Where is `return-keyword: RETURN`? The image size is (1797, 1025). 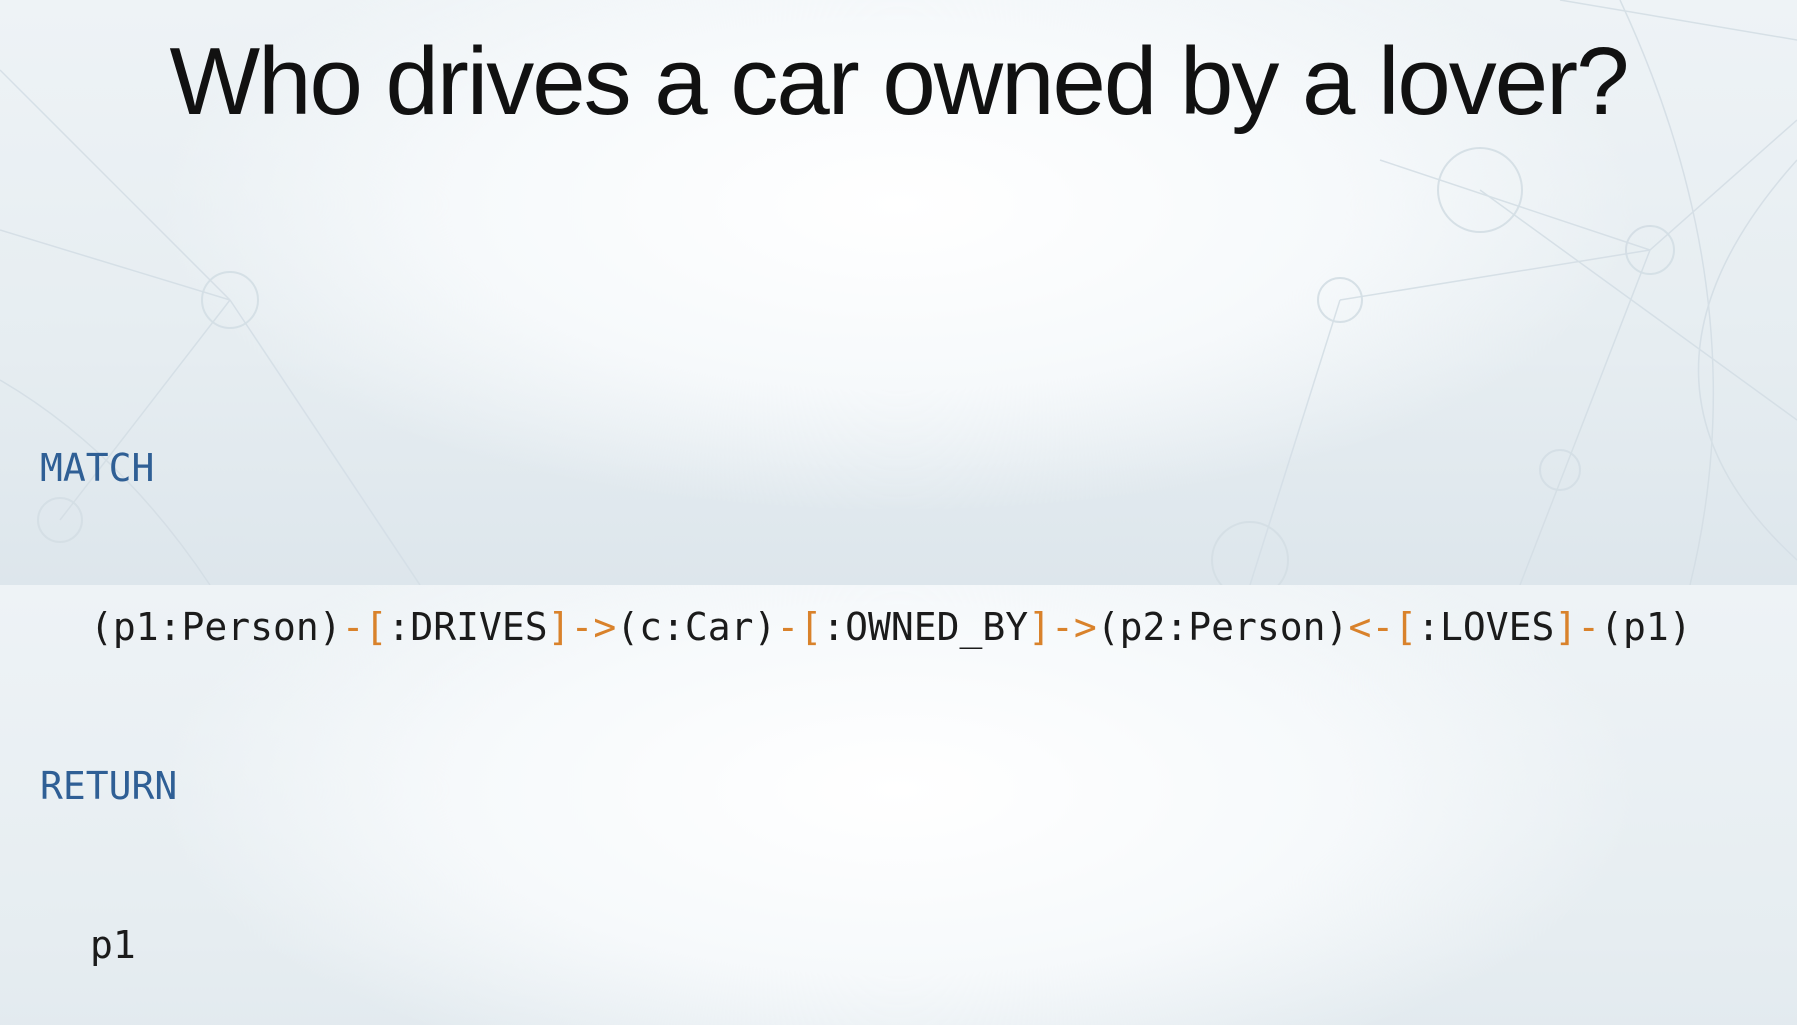
return-keyword: RETURN is located at coordinates (109, 786).